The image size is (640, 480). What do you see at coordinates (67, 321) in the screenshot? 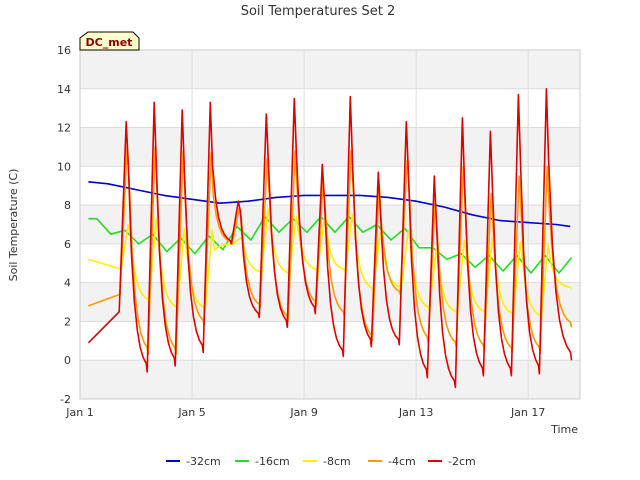
I see `y-tick-label: 2` at bounding box center [67, 321].